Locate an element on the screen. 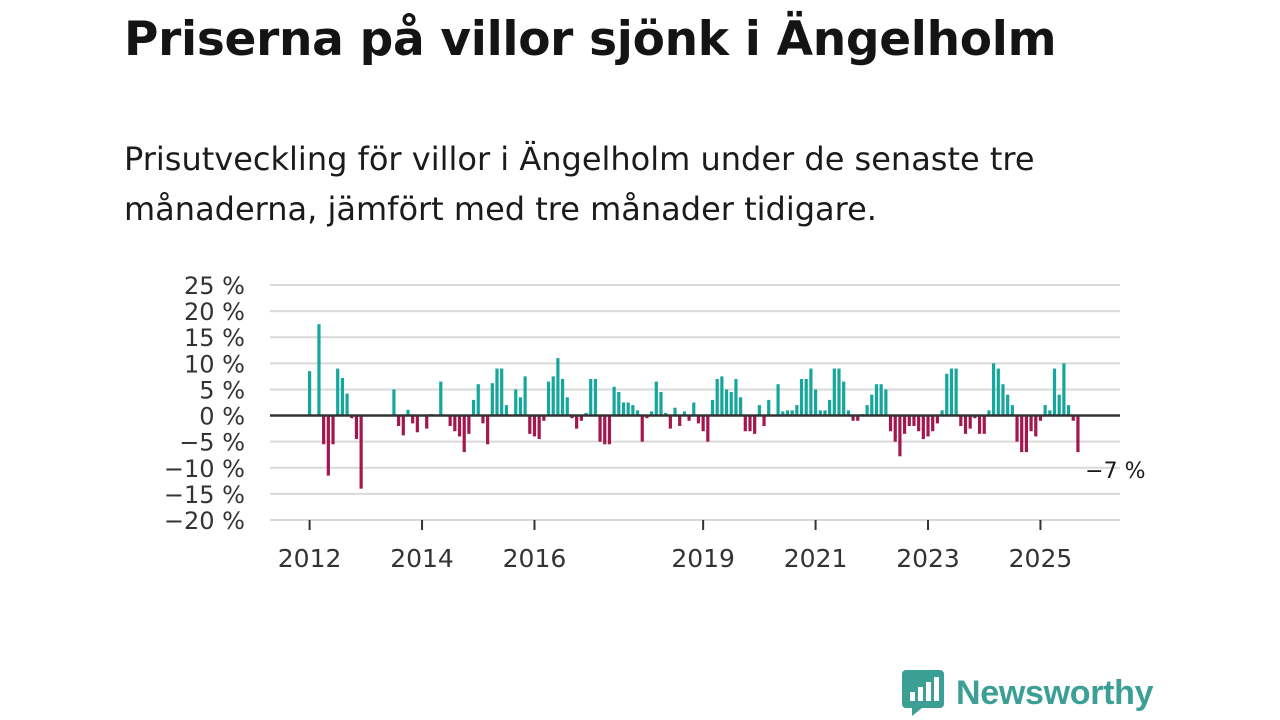  y-tick-label: −15 % is located at coordinates (204, 495).